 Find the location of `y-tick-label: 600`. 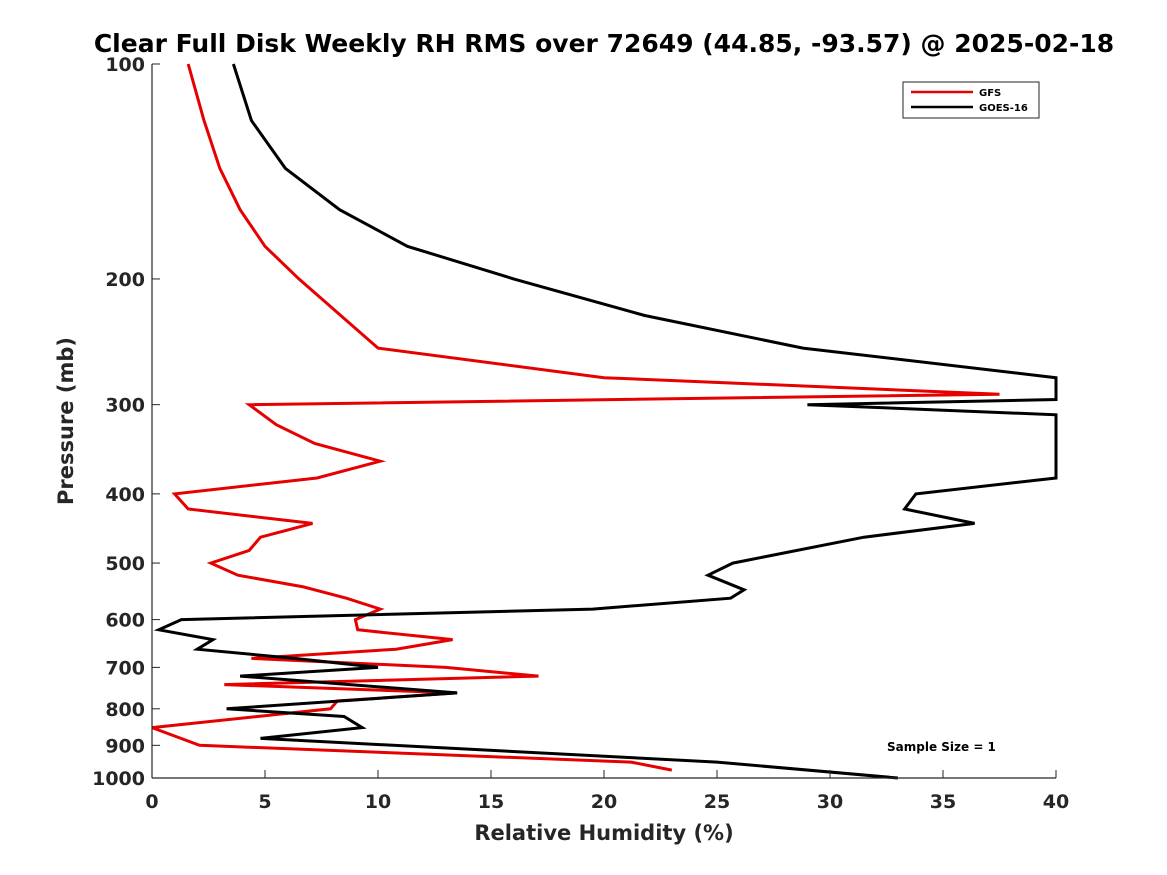

y-tick-label: 600 is located at coordinates (125, 621).